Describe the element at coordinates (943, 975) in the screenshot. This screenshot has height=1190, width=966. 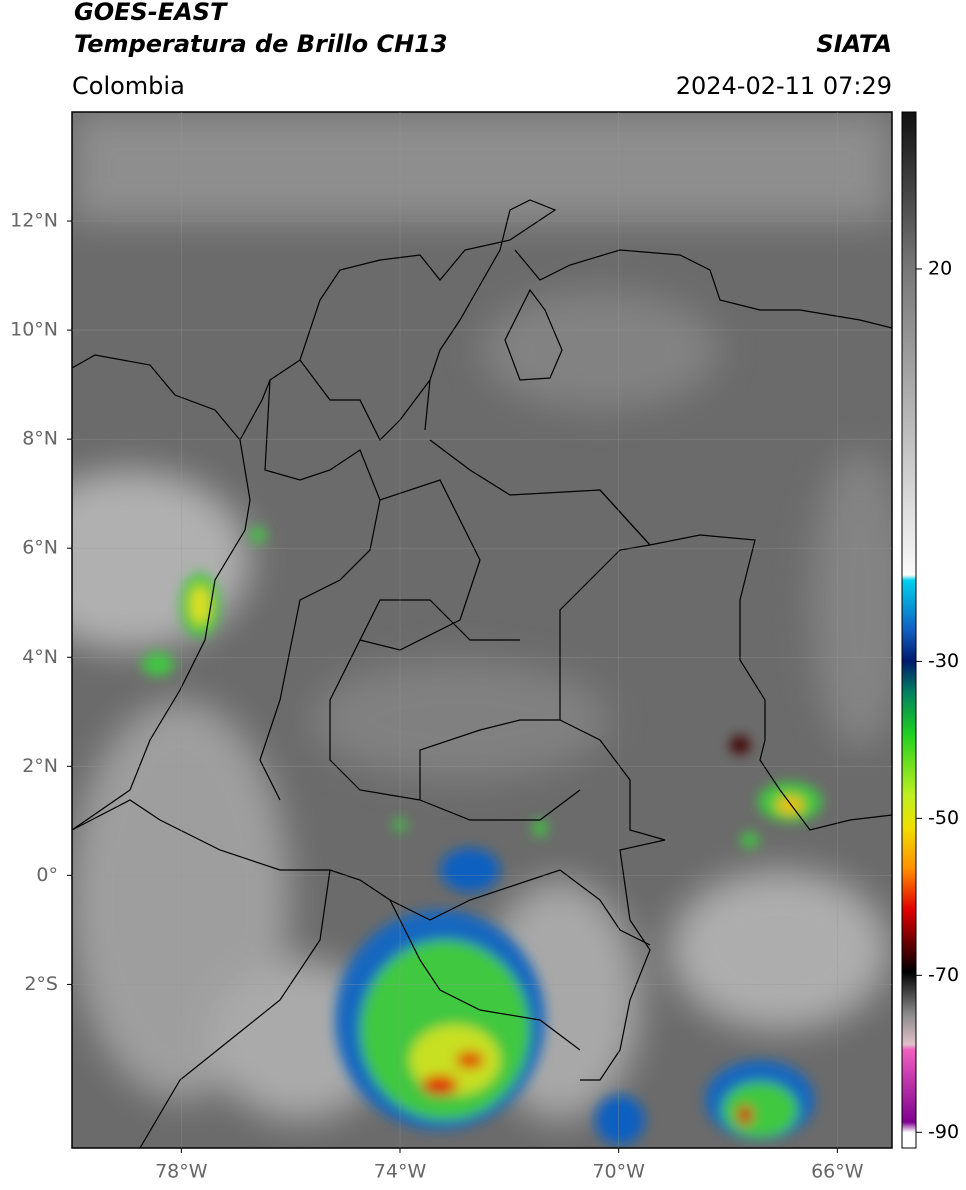
I see `colorbar-tick-label: -70` at that location.